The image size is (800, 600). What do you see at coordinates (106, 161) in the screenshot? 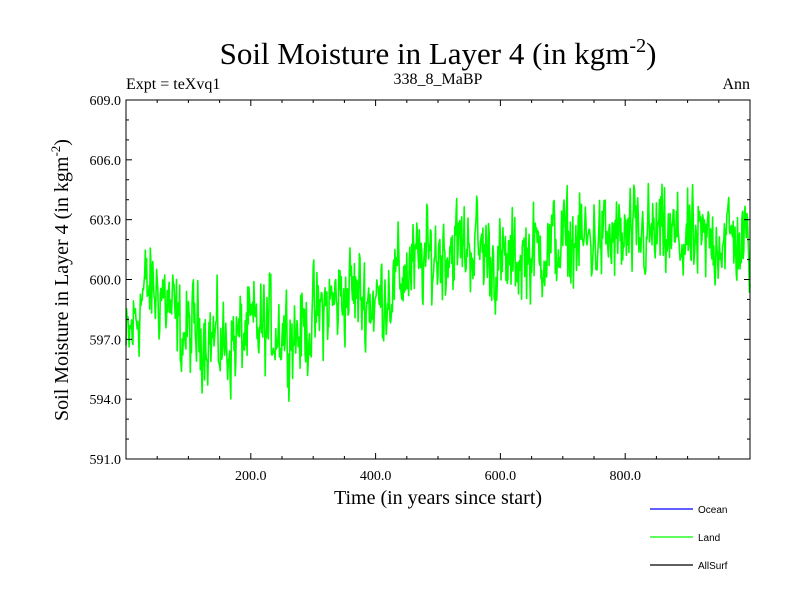
I see `y-tick-label: 606.0` at bounding box center [106, 161].